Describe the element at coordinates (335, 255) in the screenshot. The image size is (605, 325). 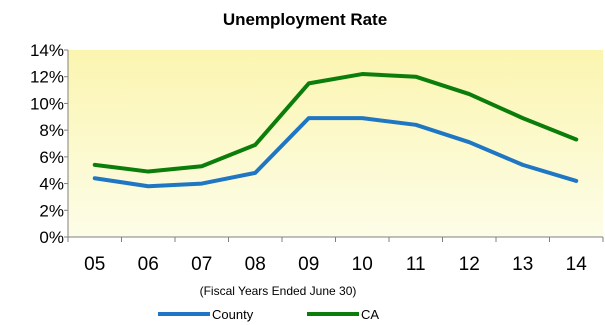
I see `x-axis: 05 06 07 08 09 10 11 12 13 14` at that location.